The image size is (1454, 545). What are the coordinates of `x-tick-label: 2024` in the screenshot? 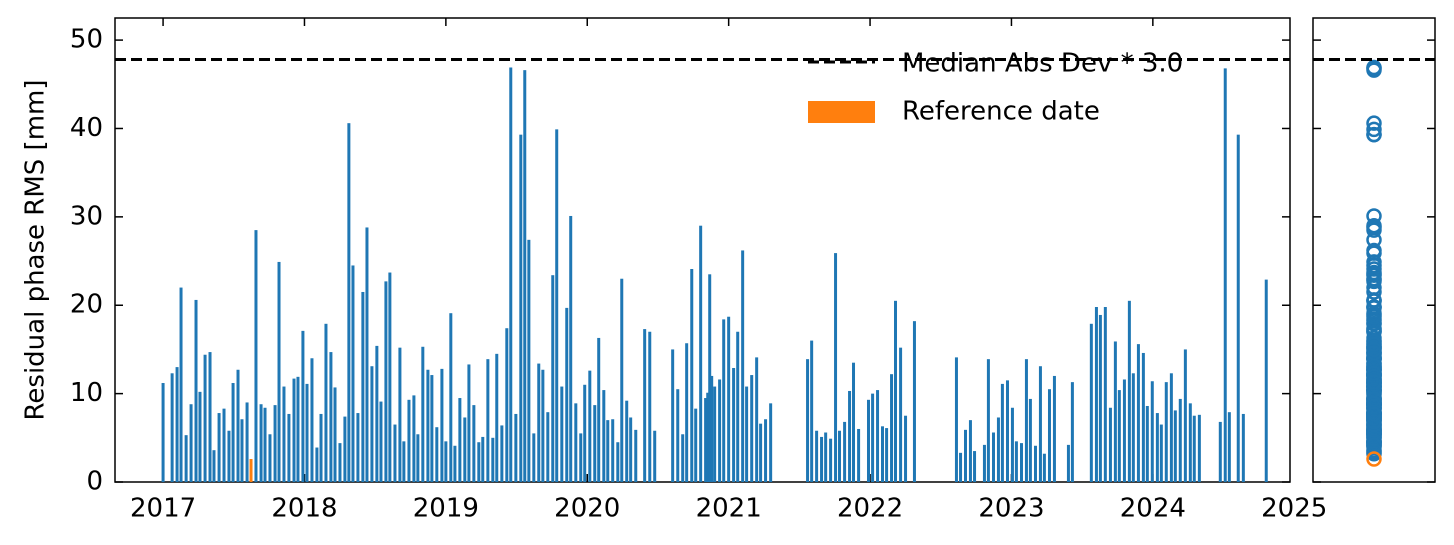 It's located at (1153, 509).